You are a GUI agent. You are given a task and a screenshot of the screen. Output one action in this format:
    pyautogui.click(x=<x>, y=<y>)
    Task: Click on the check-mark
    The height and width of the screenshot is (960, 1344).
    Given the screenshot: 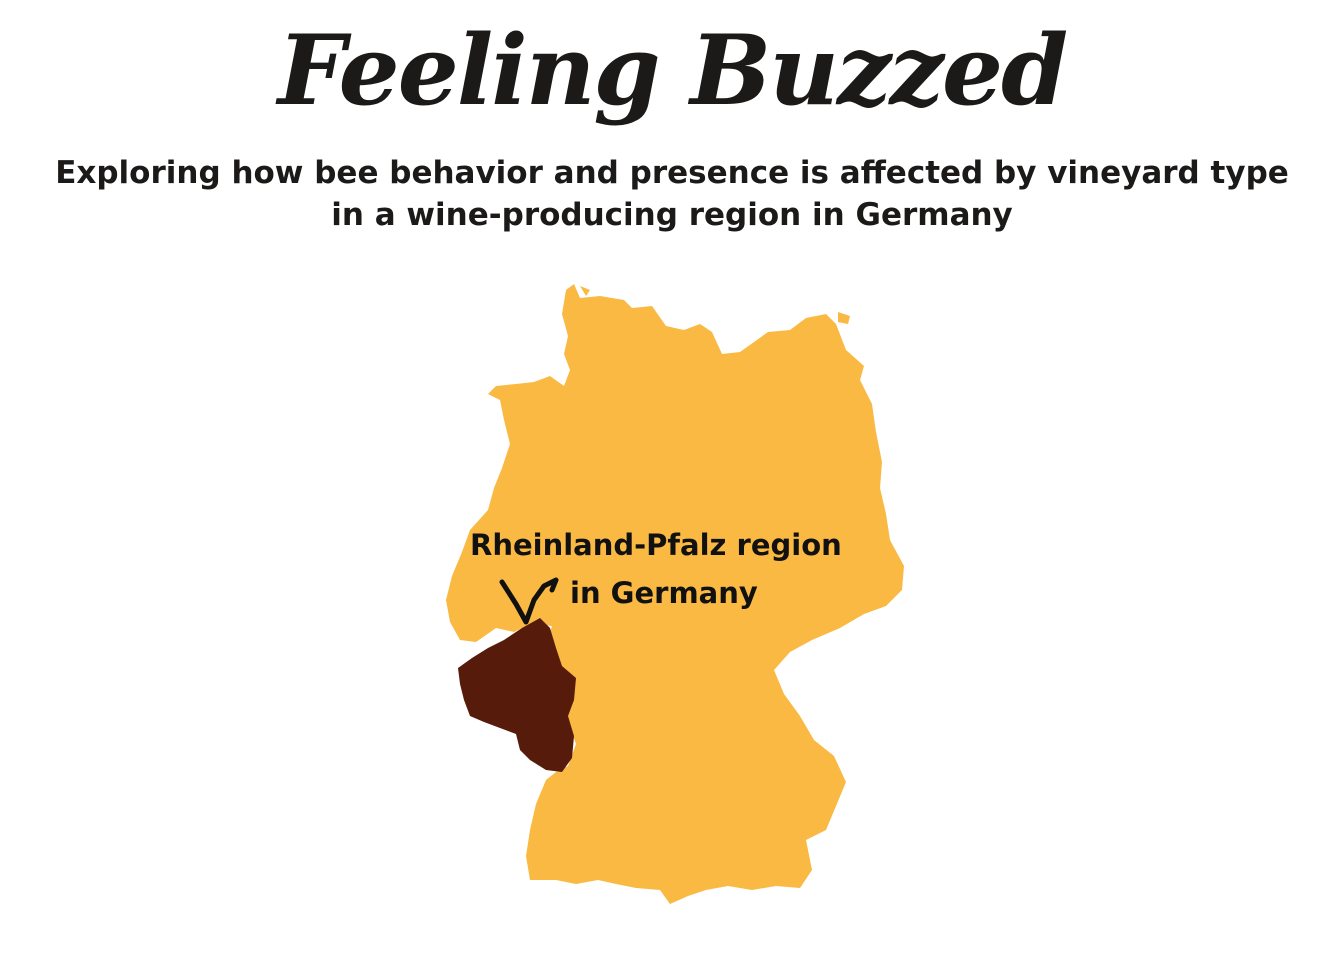 What is the action you would take?
    pyautogui.click(x=529, y=601)
    